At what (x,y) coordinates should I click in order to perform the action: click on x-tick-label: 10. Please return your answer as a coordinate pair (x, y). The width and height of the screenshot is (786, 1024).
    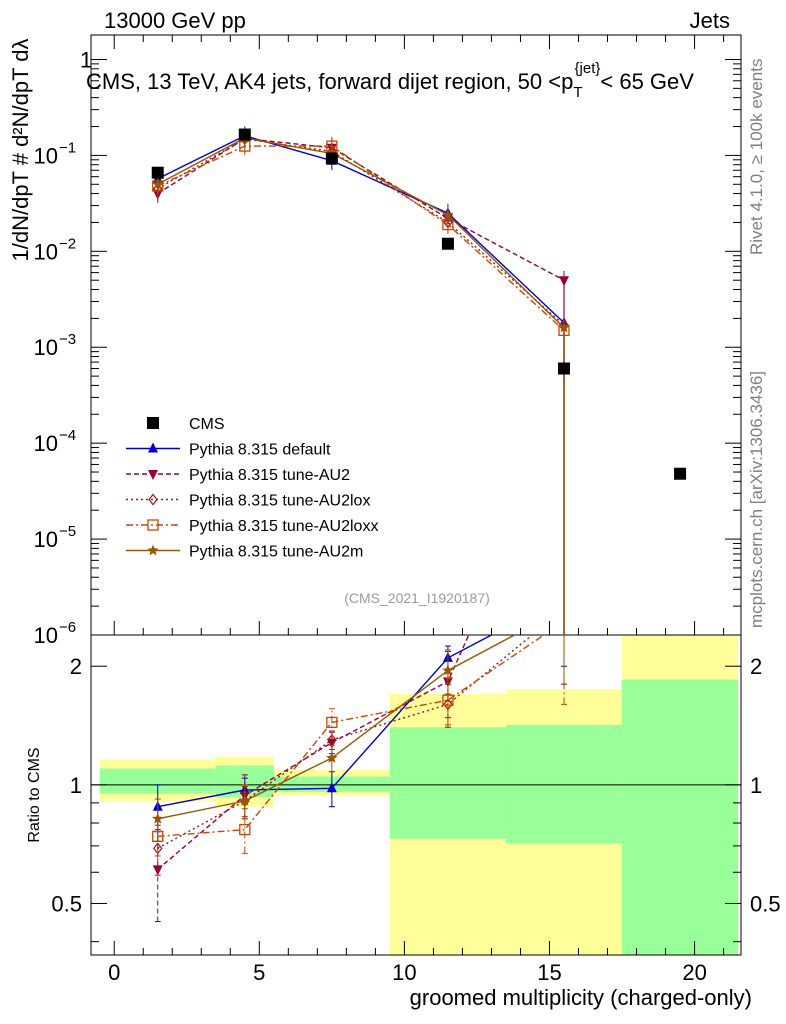
    Looking at the image, I should click on (404, 972).